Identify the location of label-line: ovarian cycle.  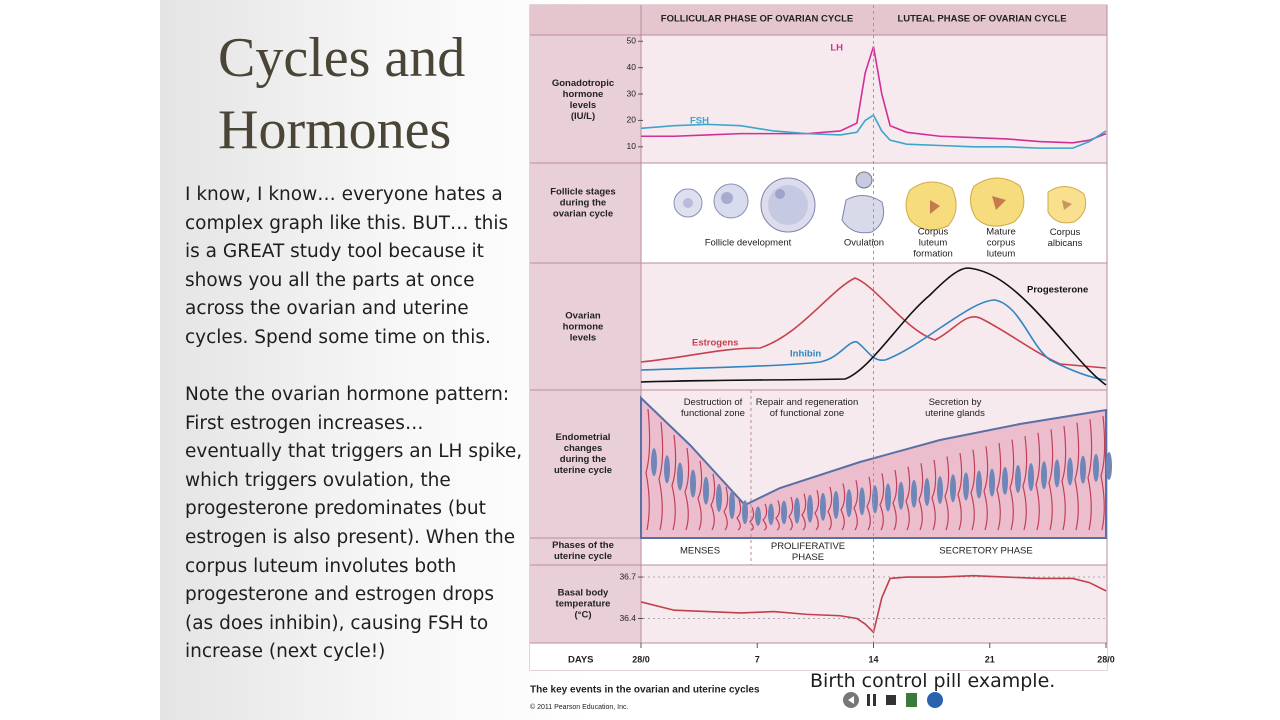
(583, 214).